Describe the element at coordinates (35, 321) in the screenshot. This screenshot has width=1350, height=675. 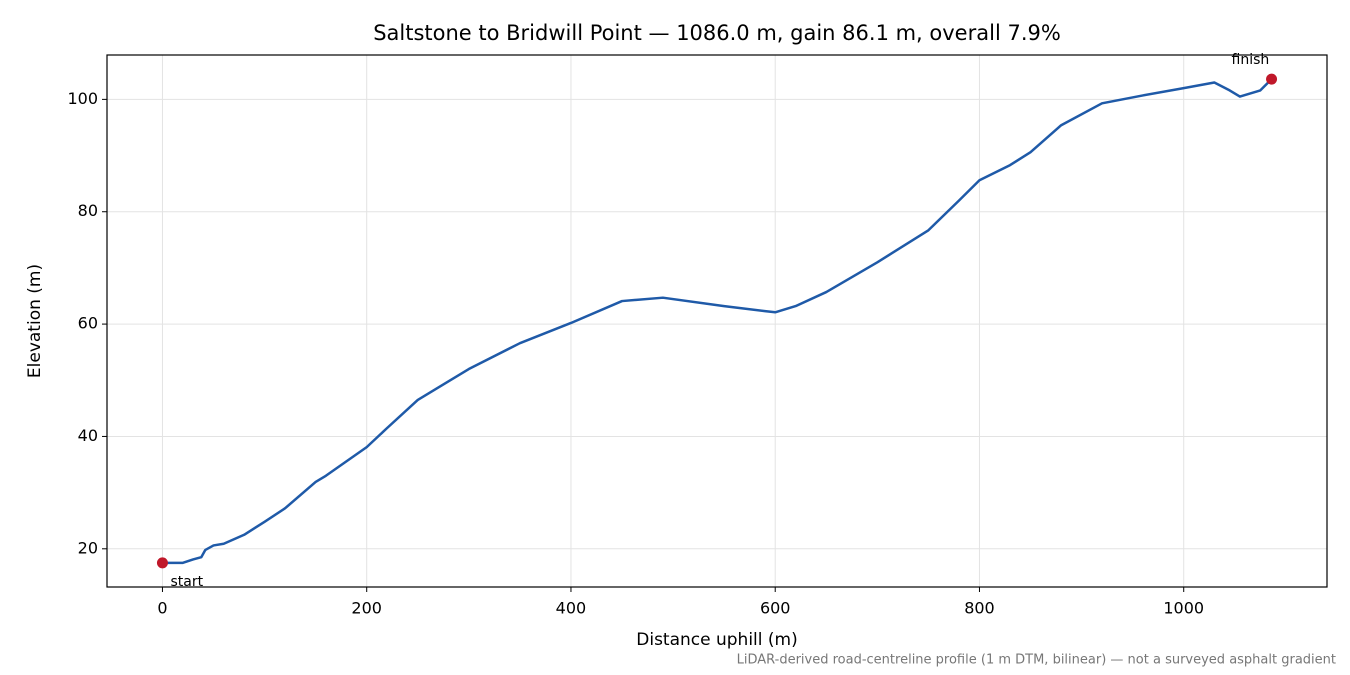
I see `y-axis-label: Elevation (m)` at that location.